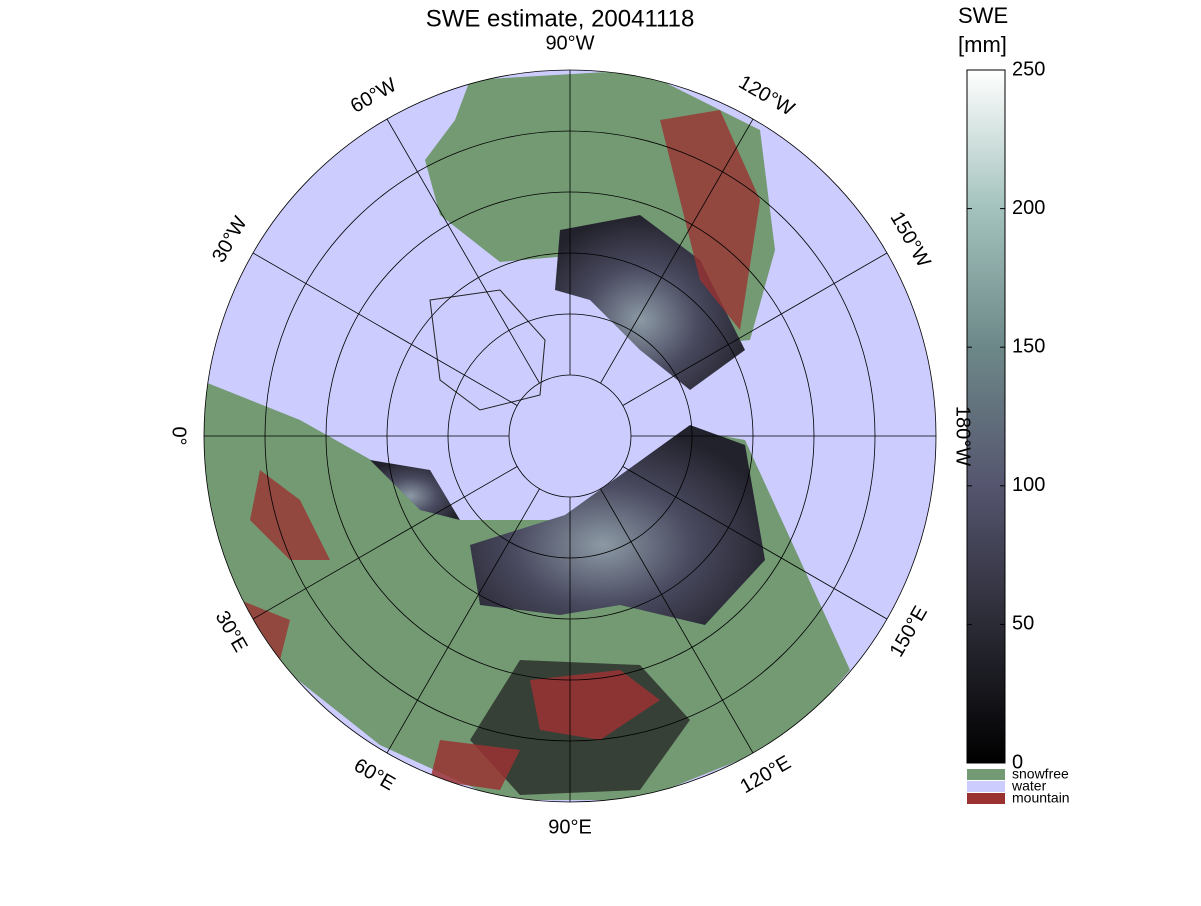  Describe the element at coordinates (986, 416) in the screenshot. I see `colorbar` at that location.